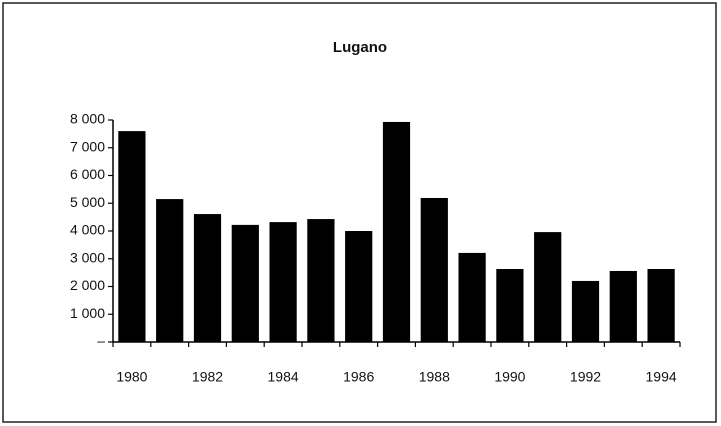  I want to click on y-tick-label: –, so click(101, 341).